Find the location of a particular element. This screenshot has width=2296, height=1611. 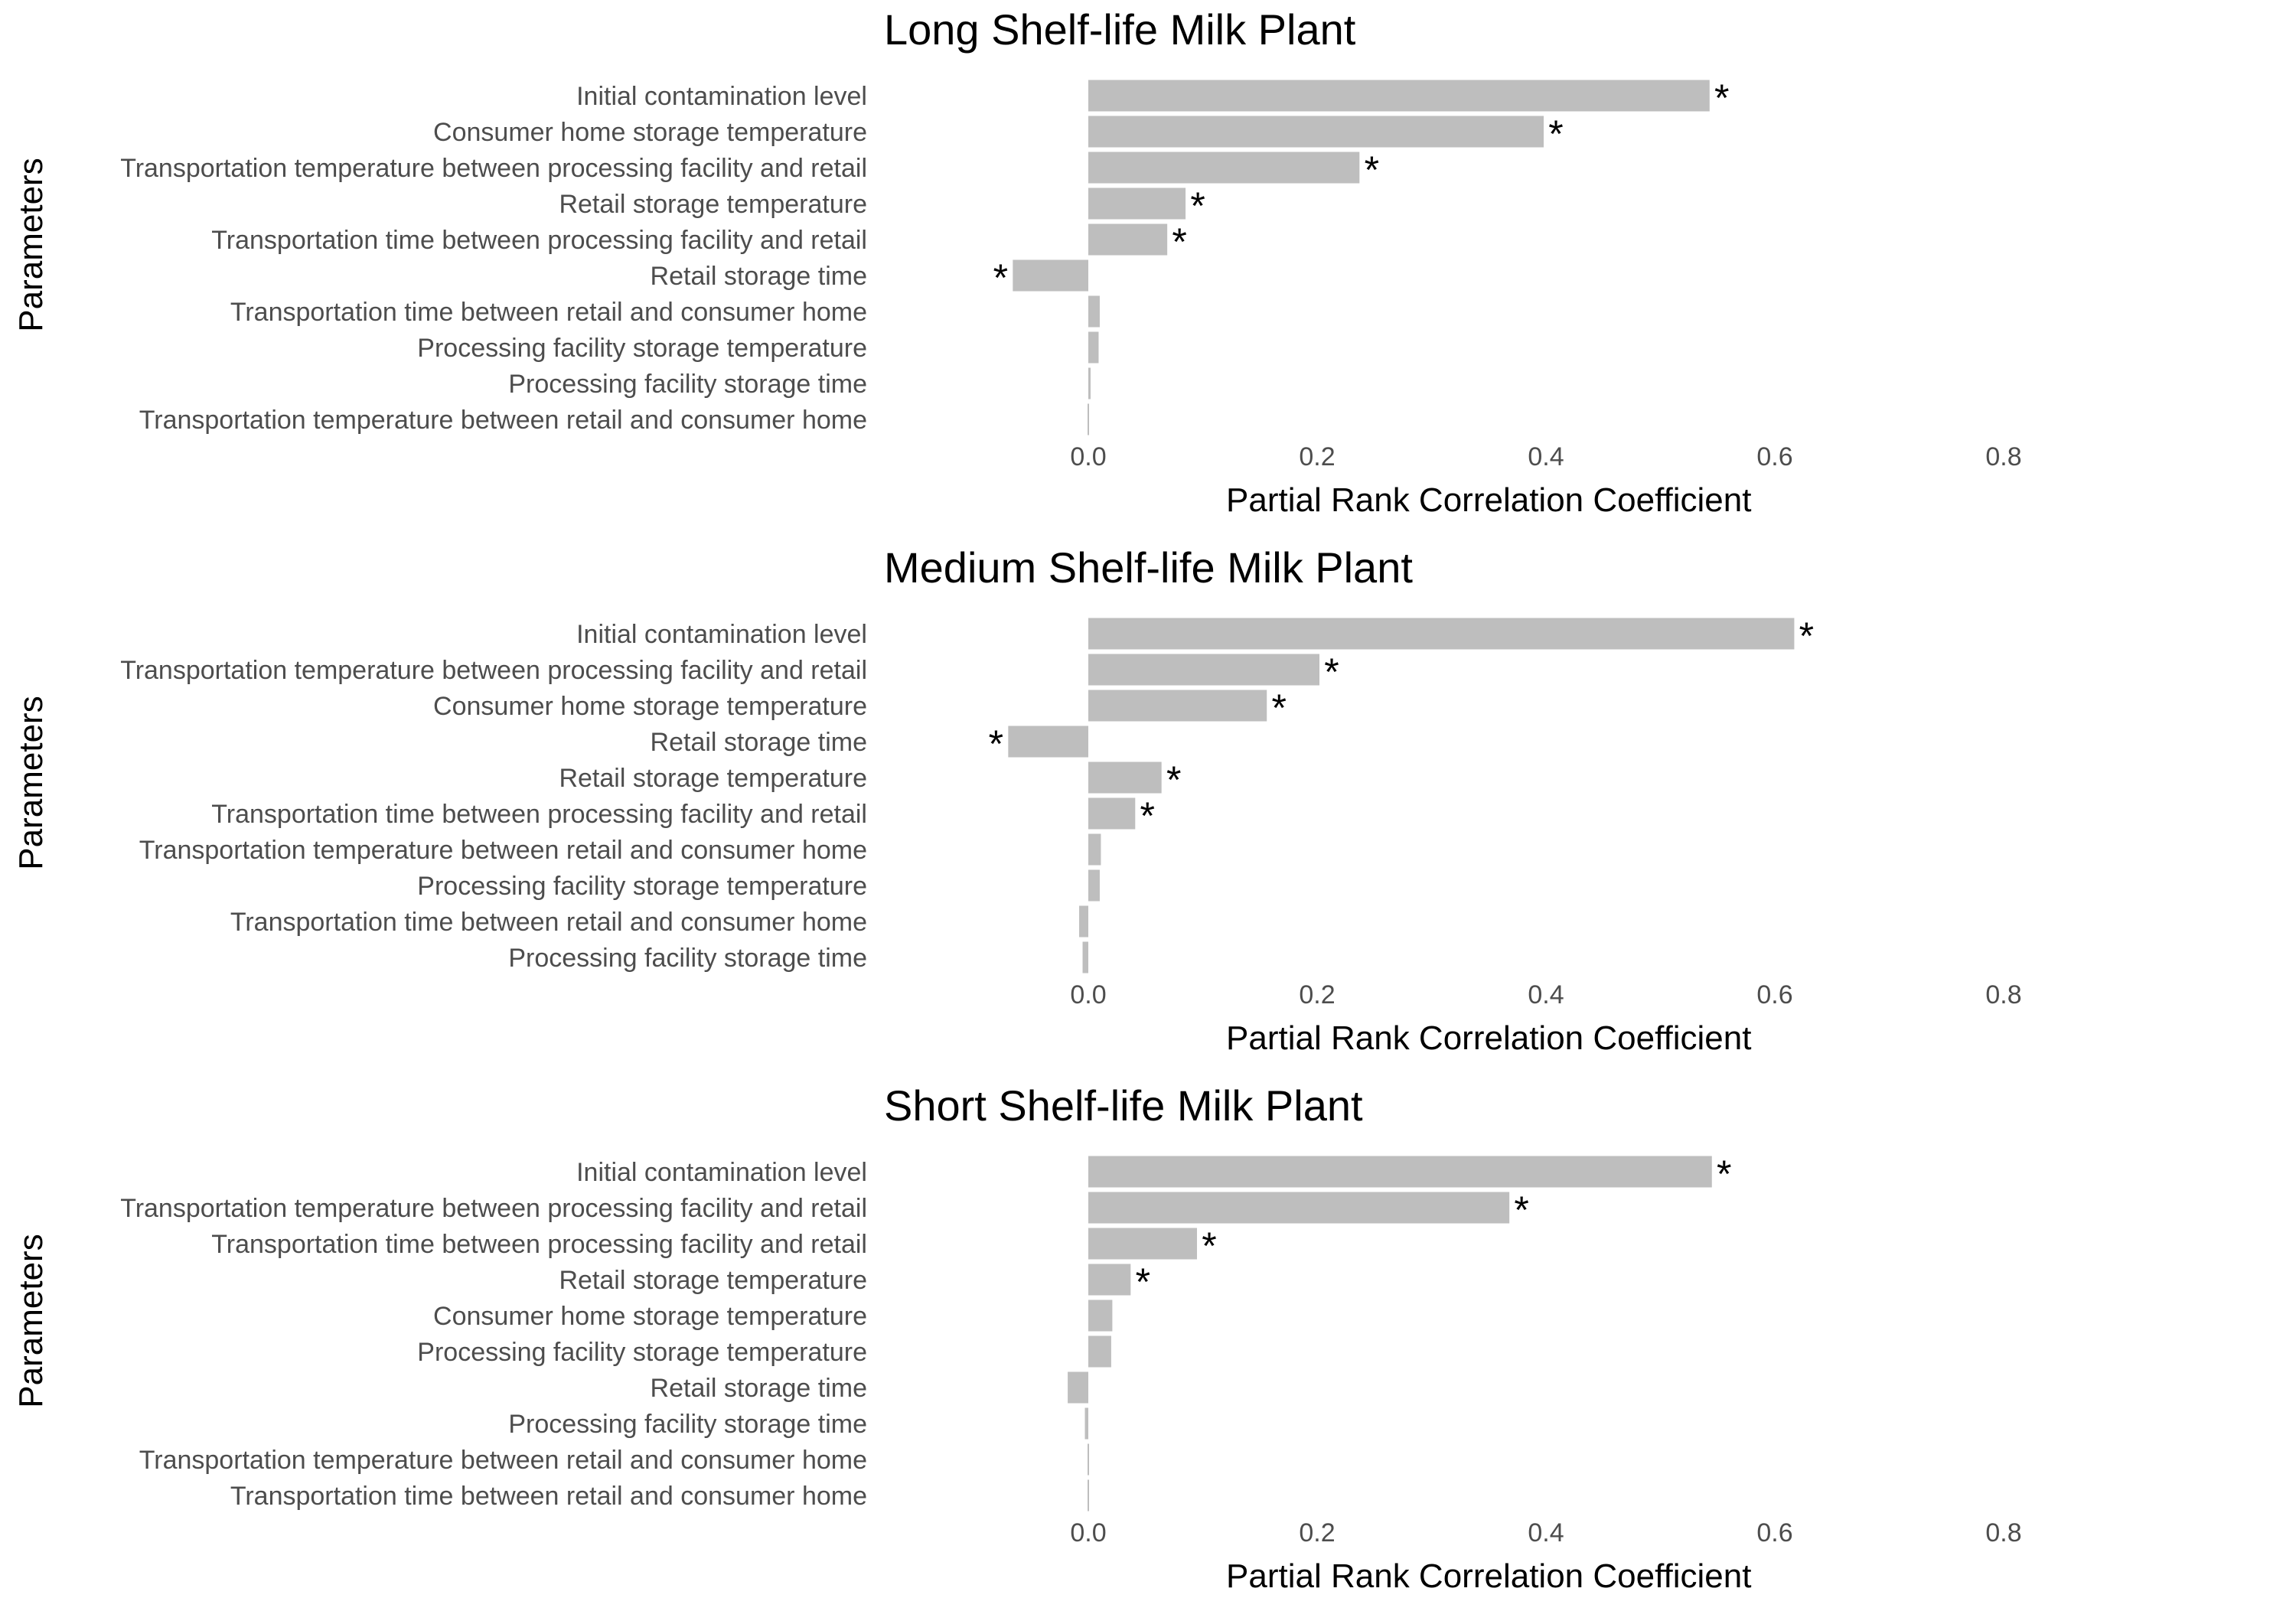

panel-title: Medium Shelf-life Milk Plant is located at coordinates (1148, 567).